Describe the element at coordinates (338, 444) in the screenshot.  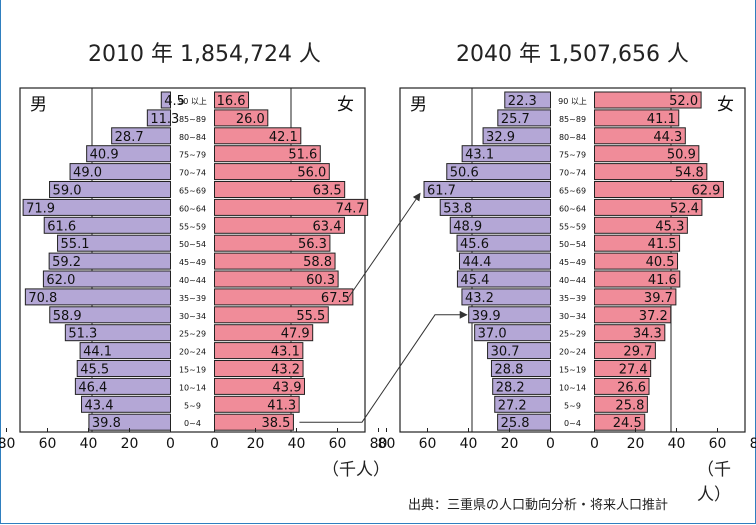
I see `x-tick-2010-7: 60` at that location.